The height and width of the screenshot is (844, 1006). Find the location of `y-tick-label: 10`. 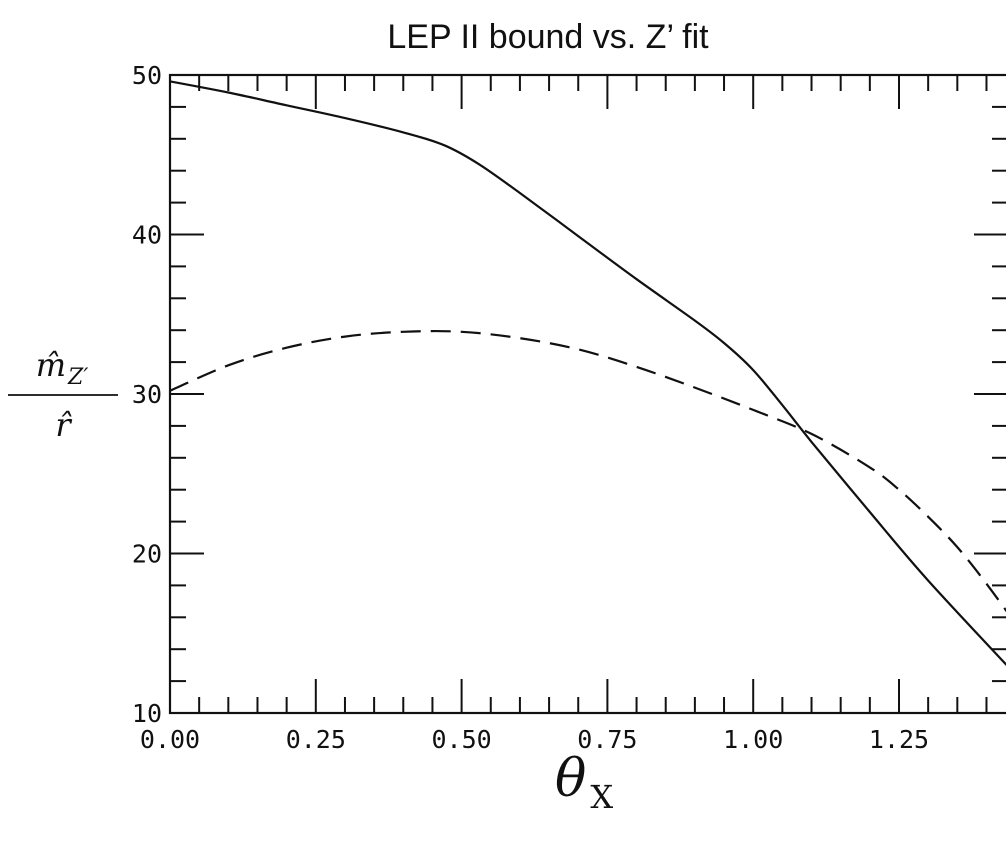

y-tick-label: 10 is located at coordinates (147, 713).